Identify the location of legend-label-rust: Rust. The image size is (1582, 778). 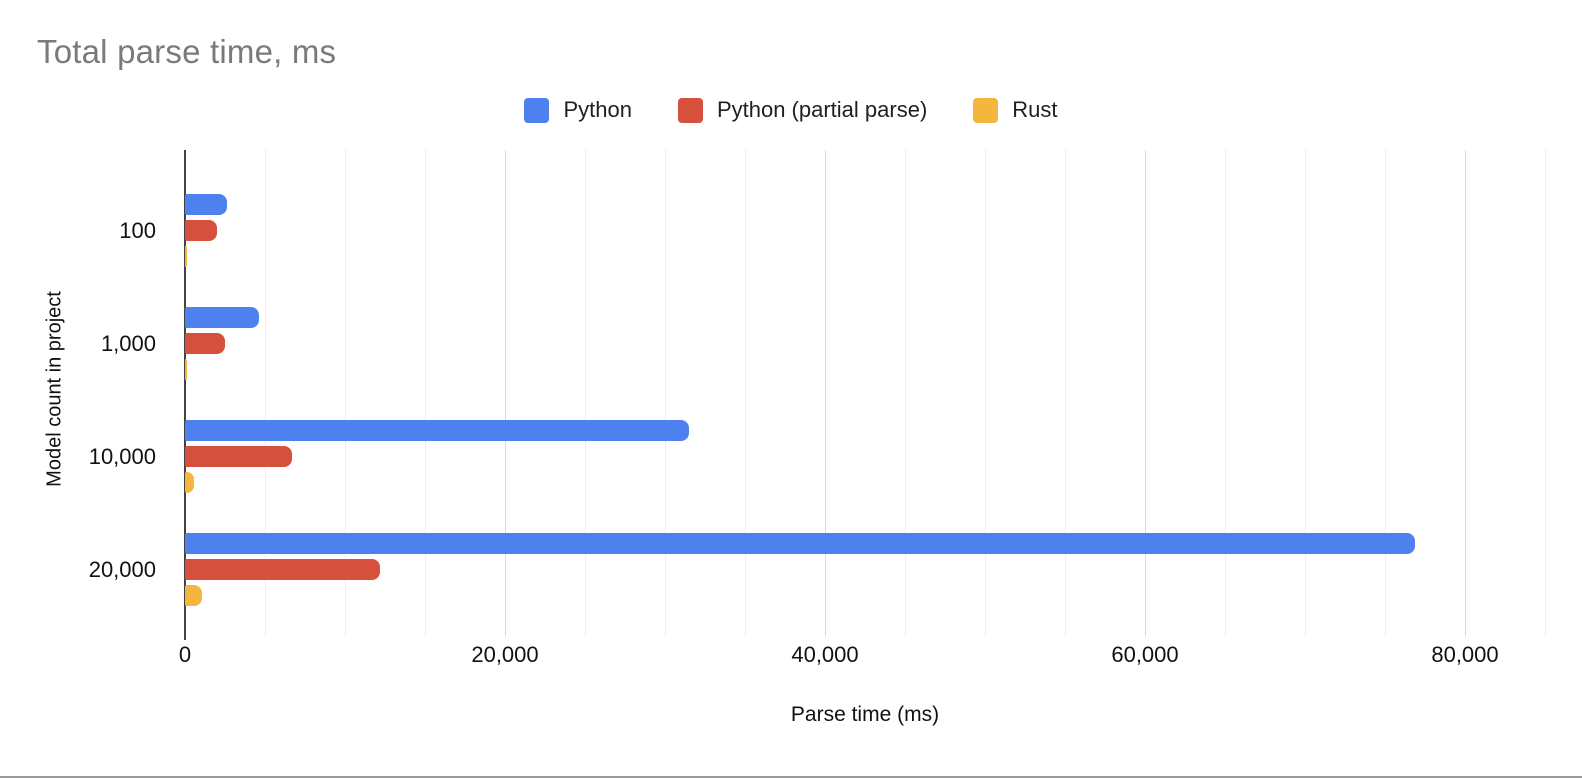
(1035, 109).